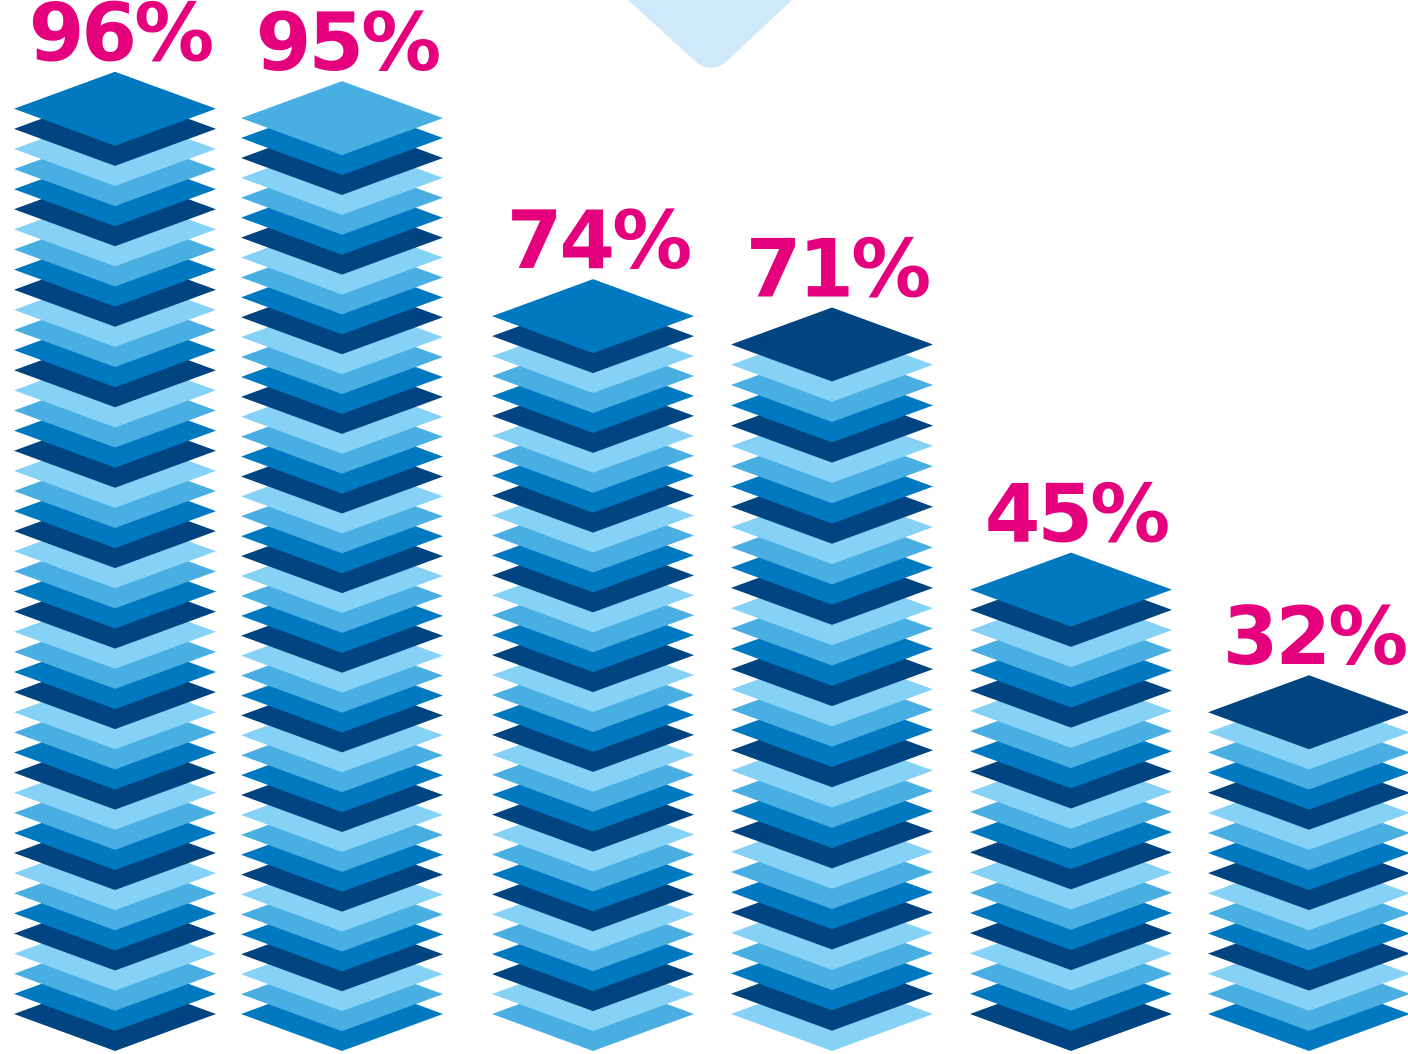 This screenshot has height=1054, width=1408. What do you see at coordinates (120, 40) in the screenshot?
I see `value-label: 96%` at bounding box center [120, 40].